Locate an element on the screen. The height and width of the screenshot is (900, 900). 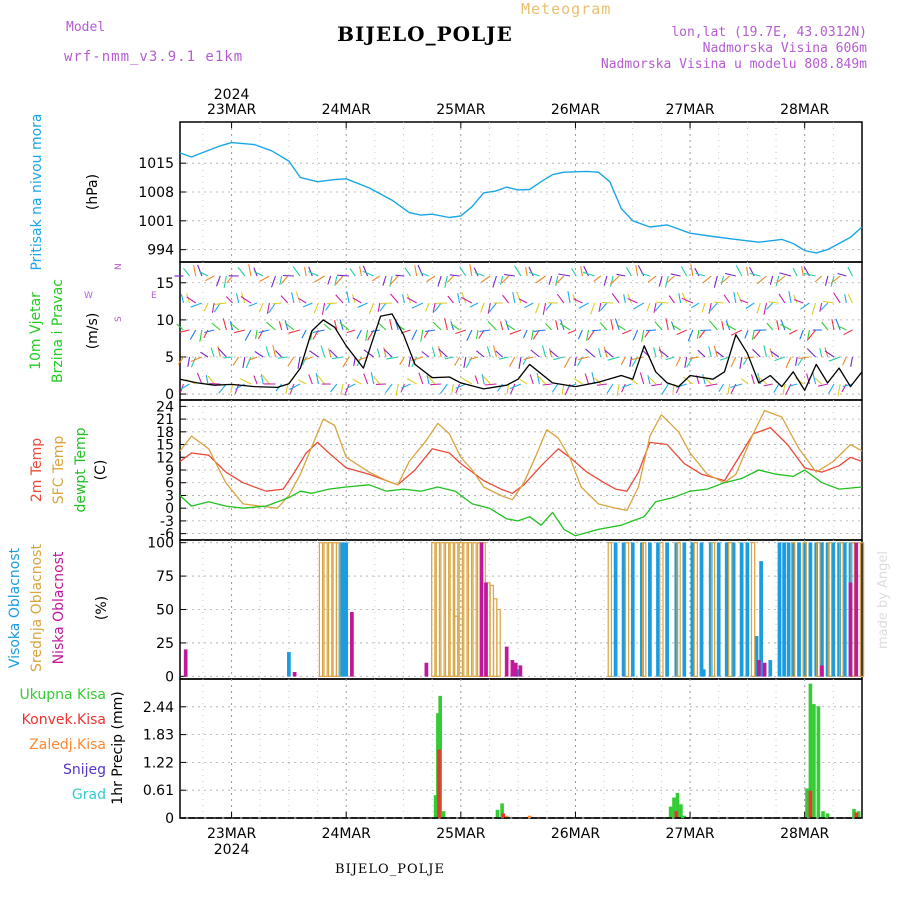
y-tick-label: 3 is located at coordinates (169, 496).